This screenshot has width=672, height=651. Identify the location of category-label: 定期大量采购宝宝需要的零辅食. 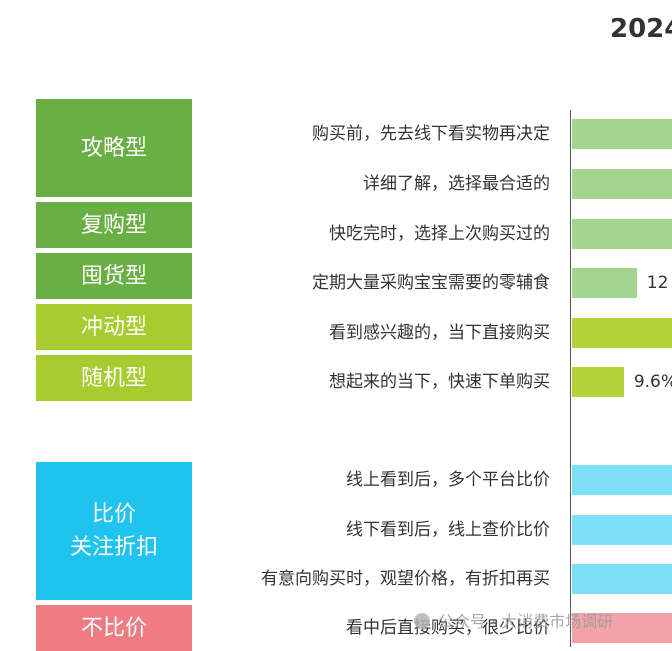
(431, 283).